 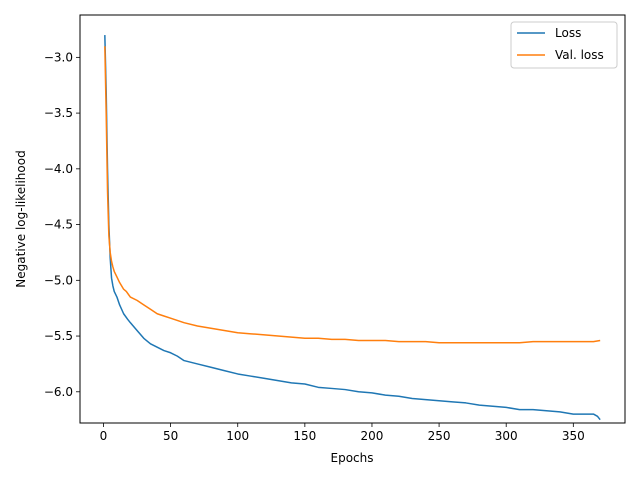 What do you see at coordinates (58, 169) in the screenshot?
I see `y-tick-label: −4.0` at bounding box center [58, 169].